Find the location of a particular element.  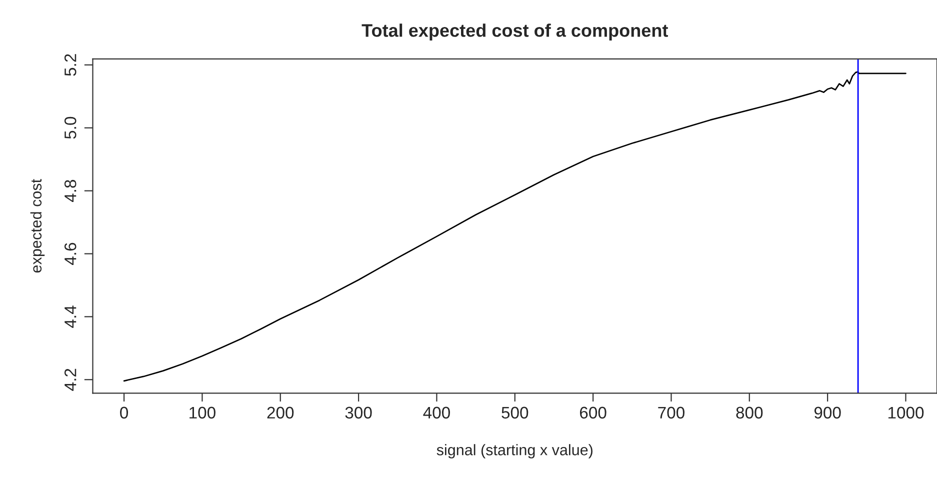

chart-title: Total expected cost of a component is located at coordinates (515, 32).